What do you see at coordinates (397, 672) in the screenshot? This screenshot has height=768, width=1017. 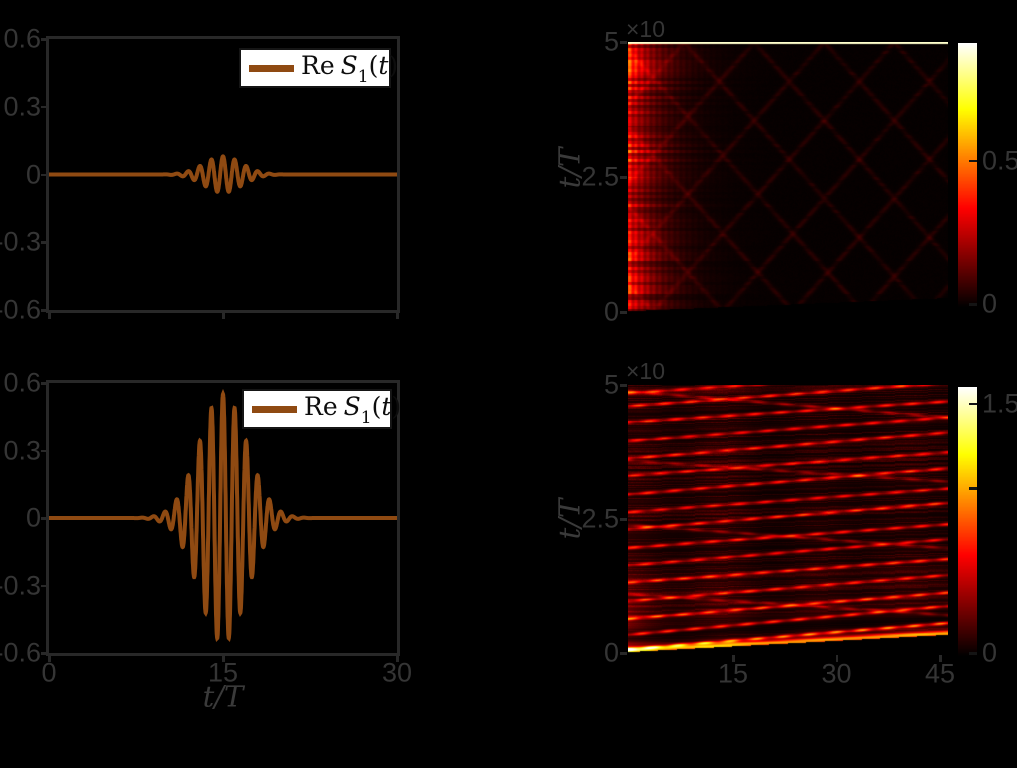 I see `xtick-label-bl: 30` at bounding box center [397, 672].